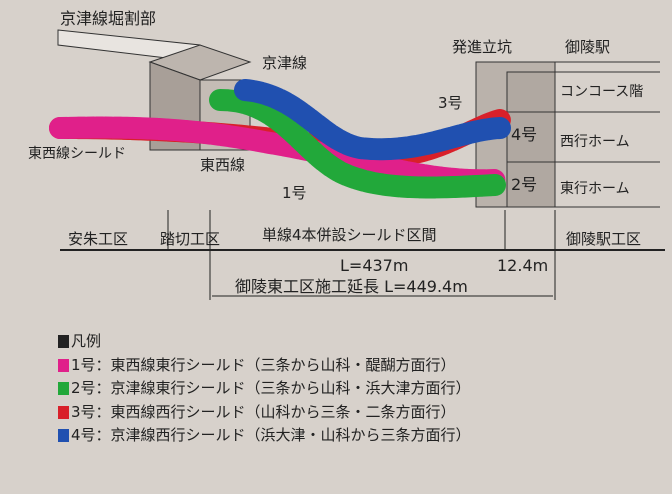 The image size is (672, 494). I want to click on label-length-main: L=437m, so click(374, 265).